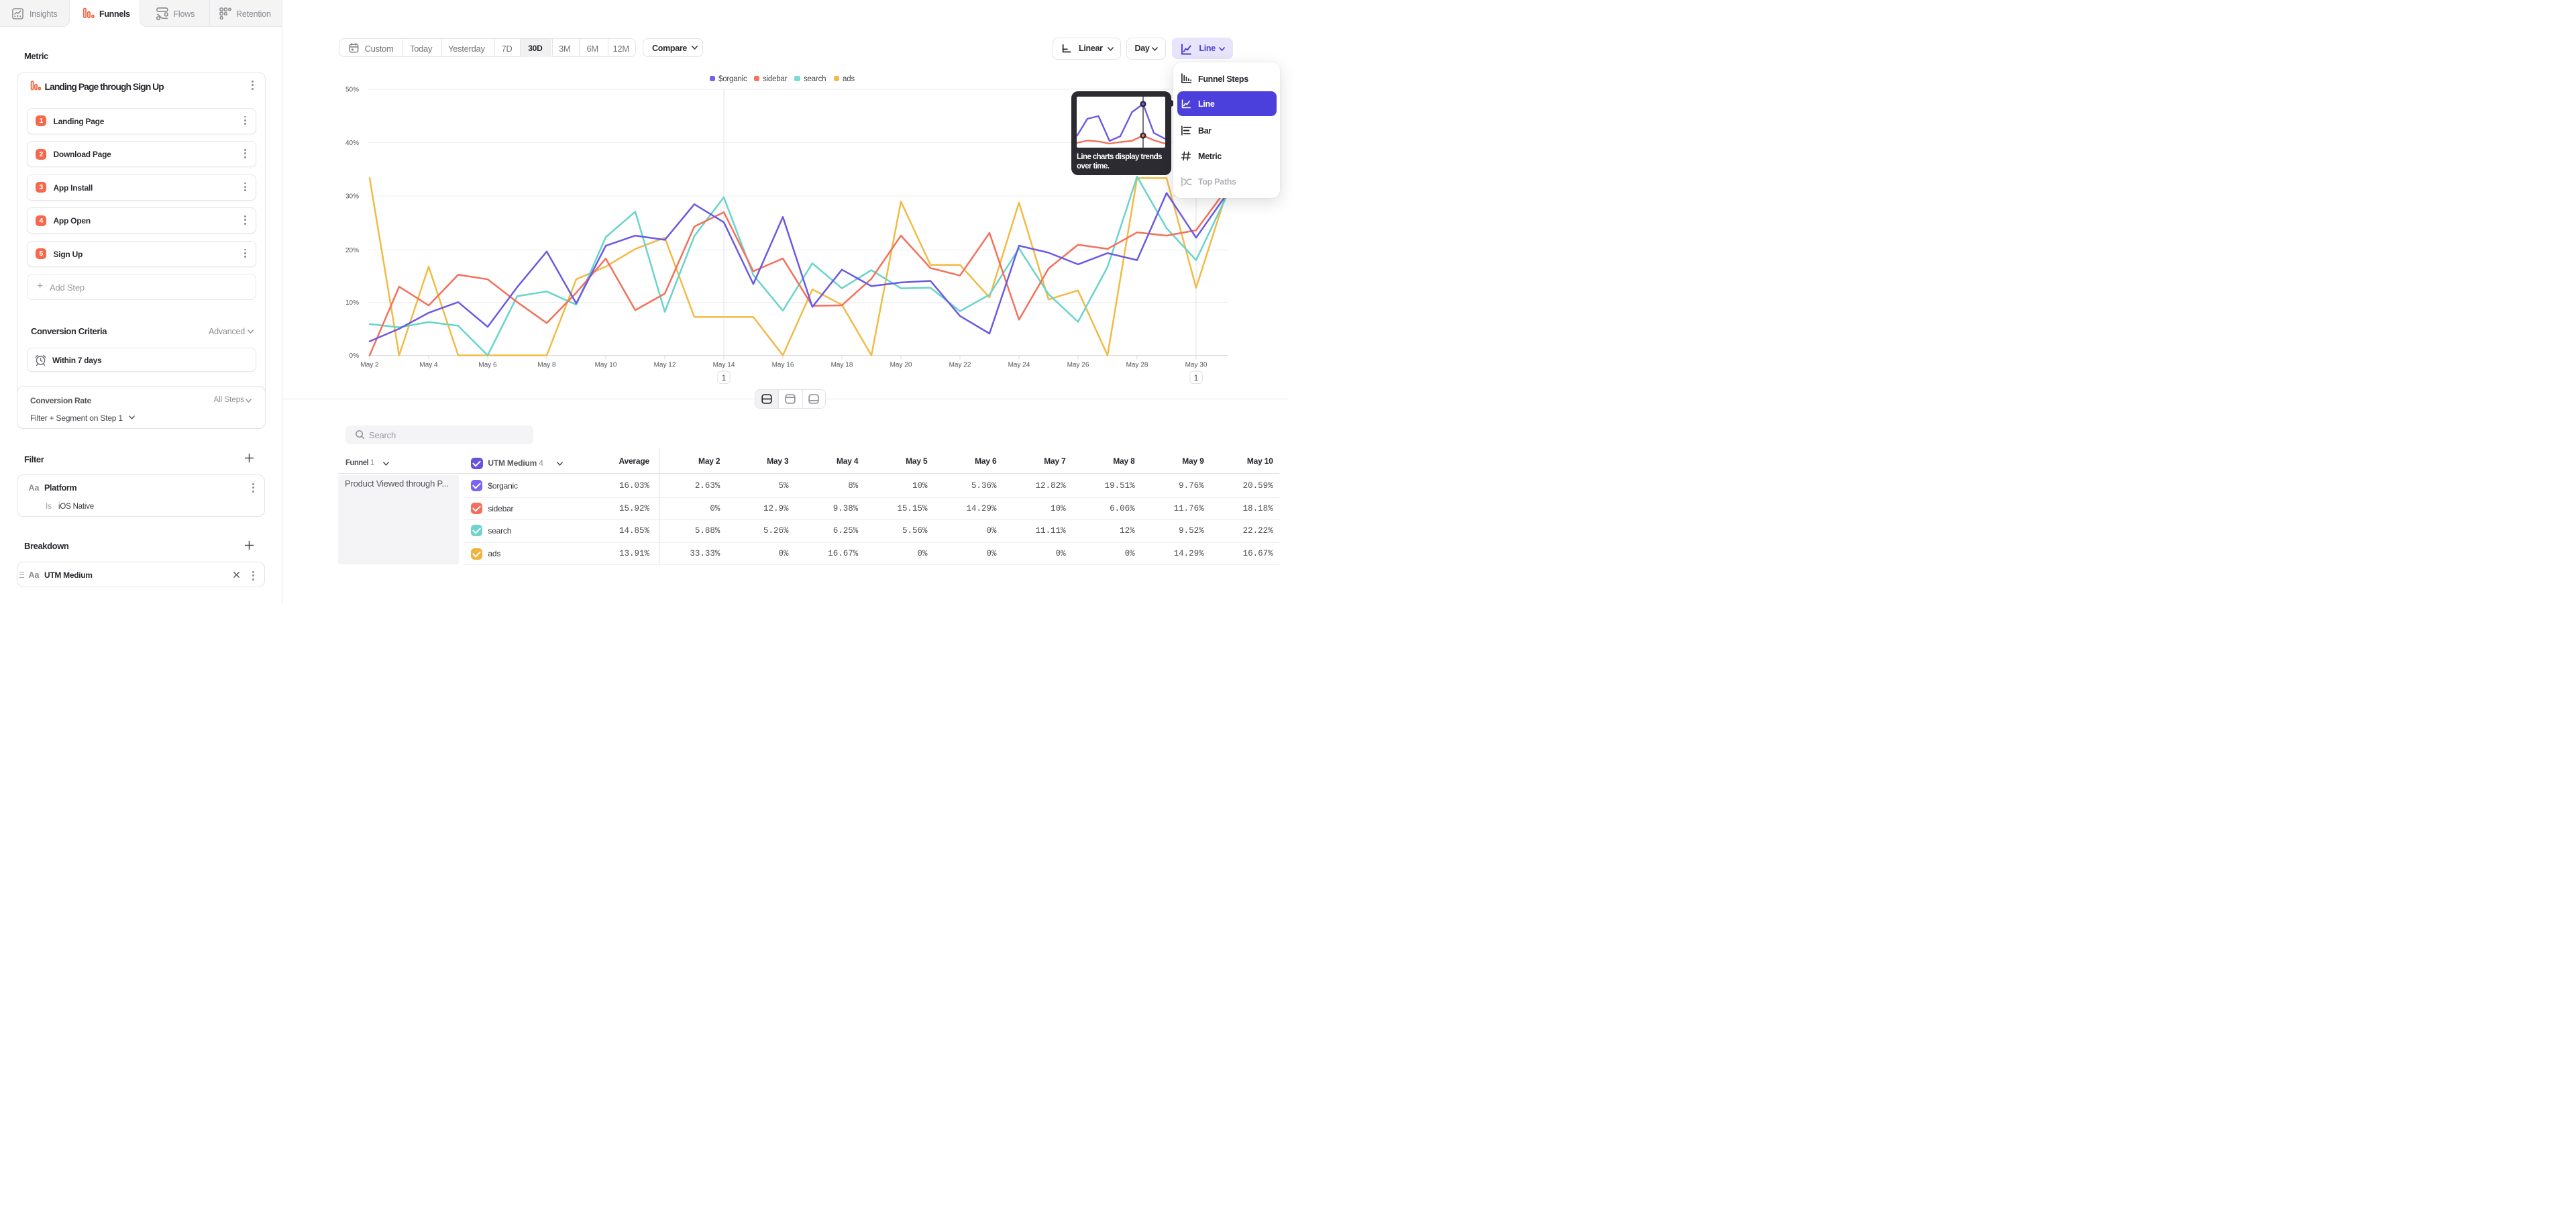 The image size is (2576, 1208). What do you see at coordinates (428, 366) in the screenshot?
I see `svg-text: May 4` at bounding box center [428, 366].